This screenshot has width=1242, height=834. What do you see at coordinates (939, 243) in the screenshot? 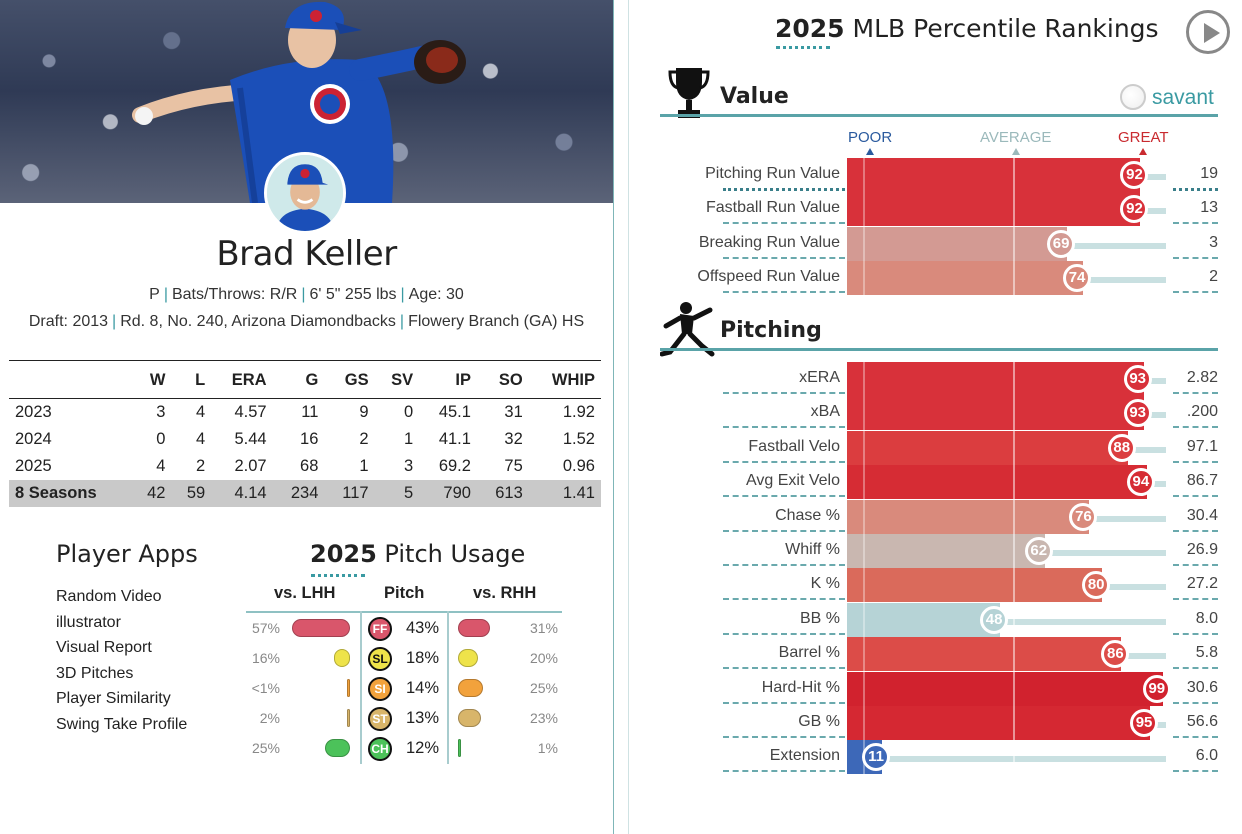
I see `percentile-row: Breaking Run Value 69 3` at bounding box center [939, 243].